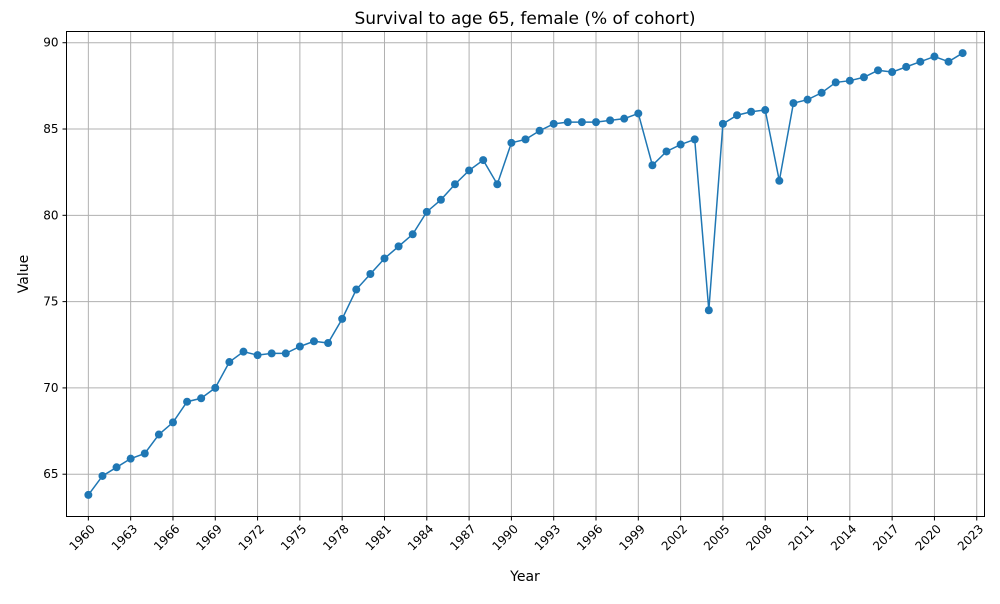 The width and height of the screenshot is (1000, 604). What do you see at coordinates (758, 537) in the screenshot?
I see `x-tick-label: 2008` at bounding box center [758, 537].